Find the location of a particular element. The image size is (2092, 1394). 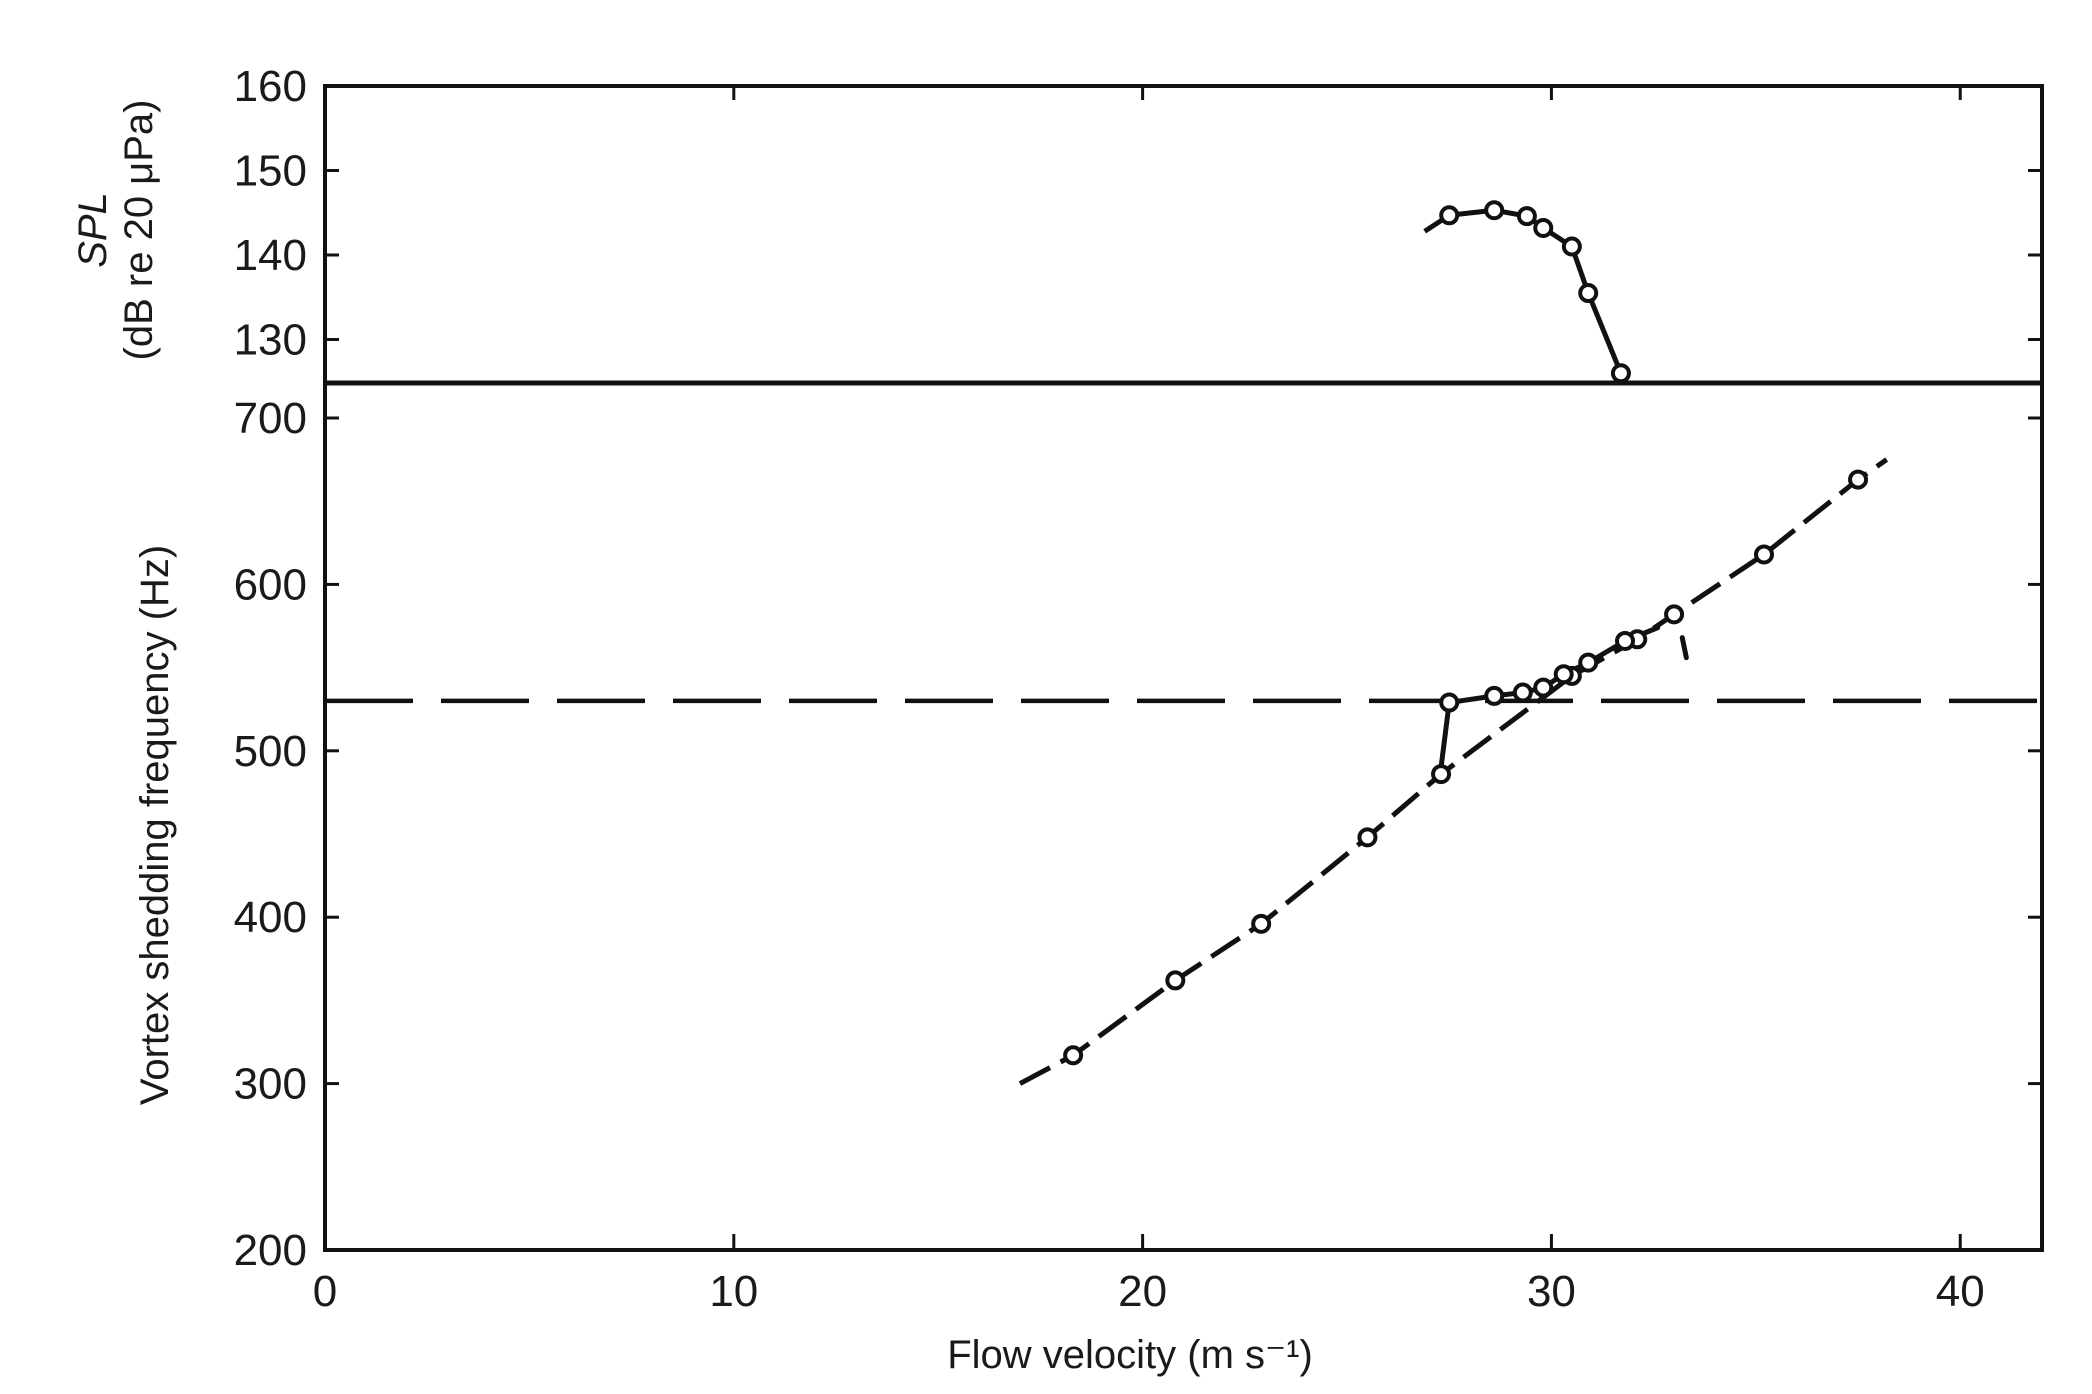

bottom-y-tick-label: 600 is located at coordinates (270, 584).